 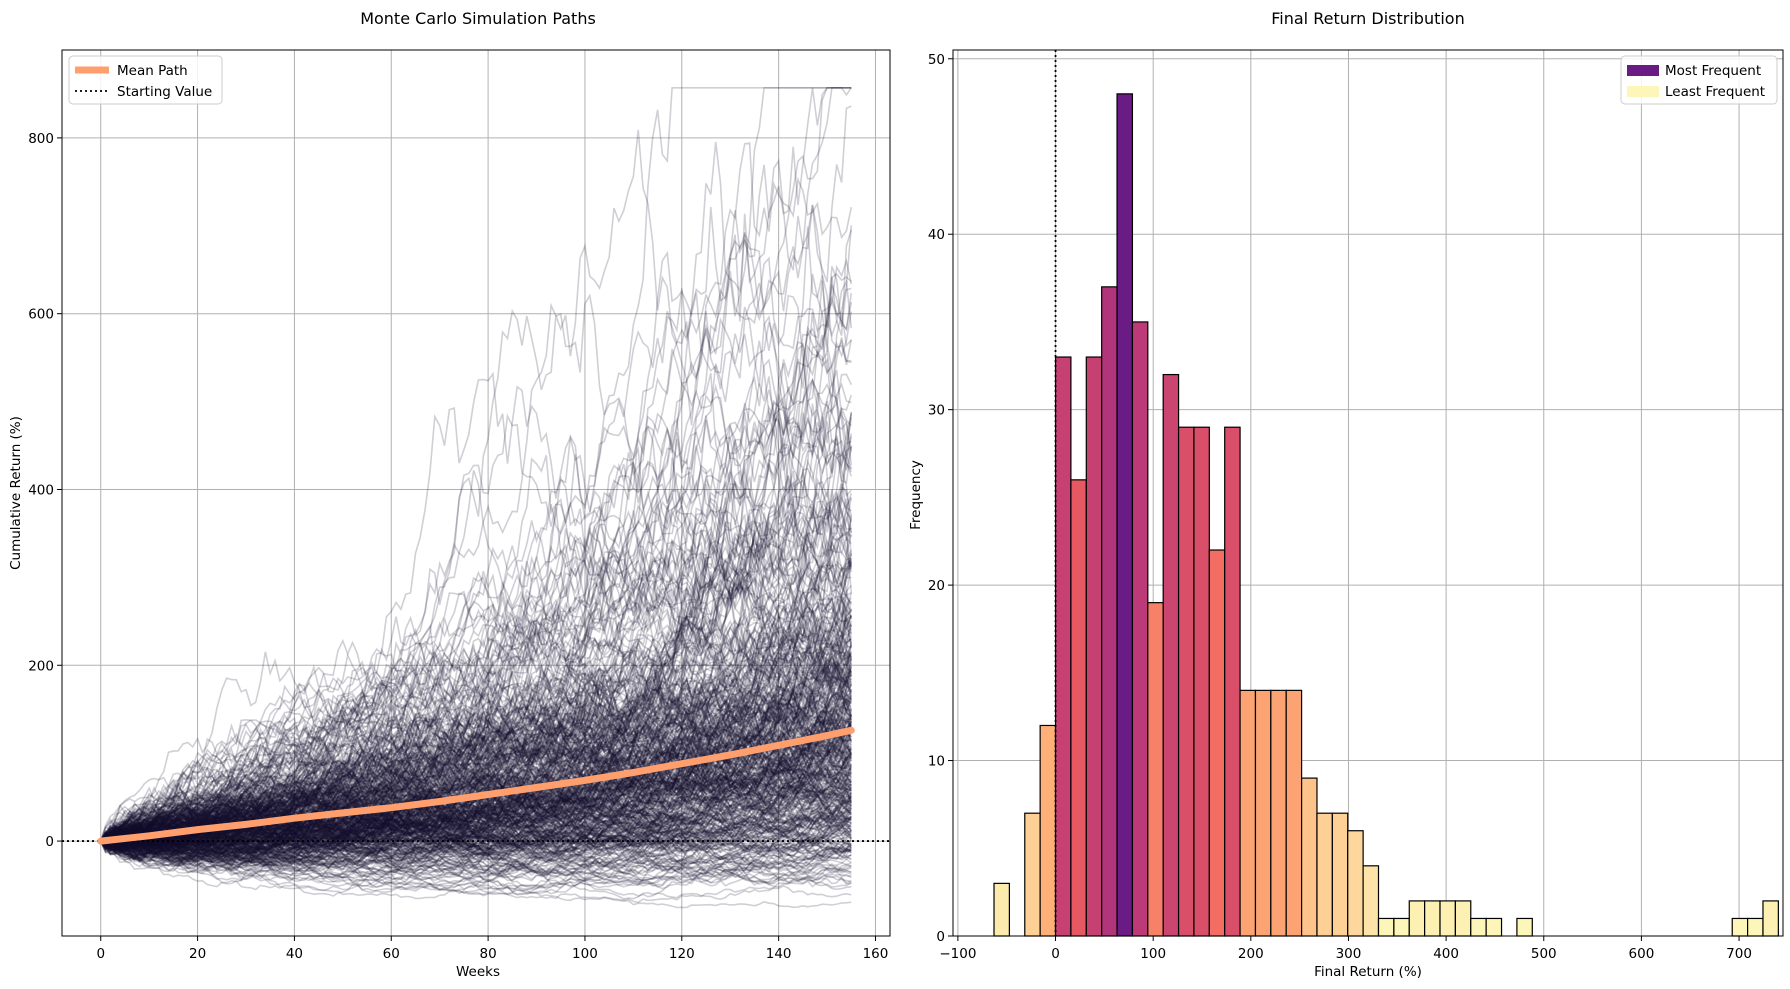 I want to click on legend-most-frequent-label: Most Frequent, so click(x=1713, y=71).